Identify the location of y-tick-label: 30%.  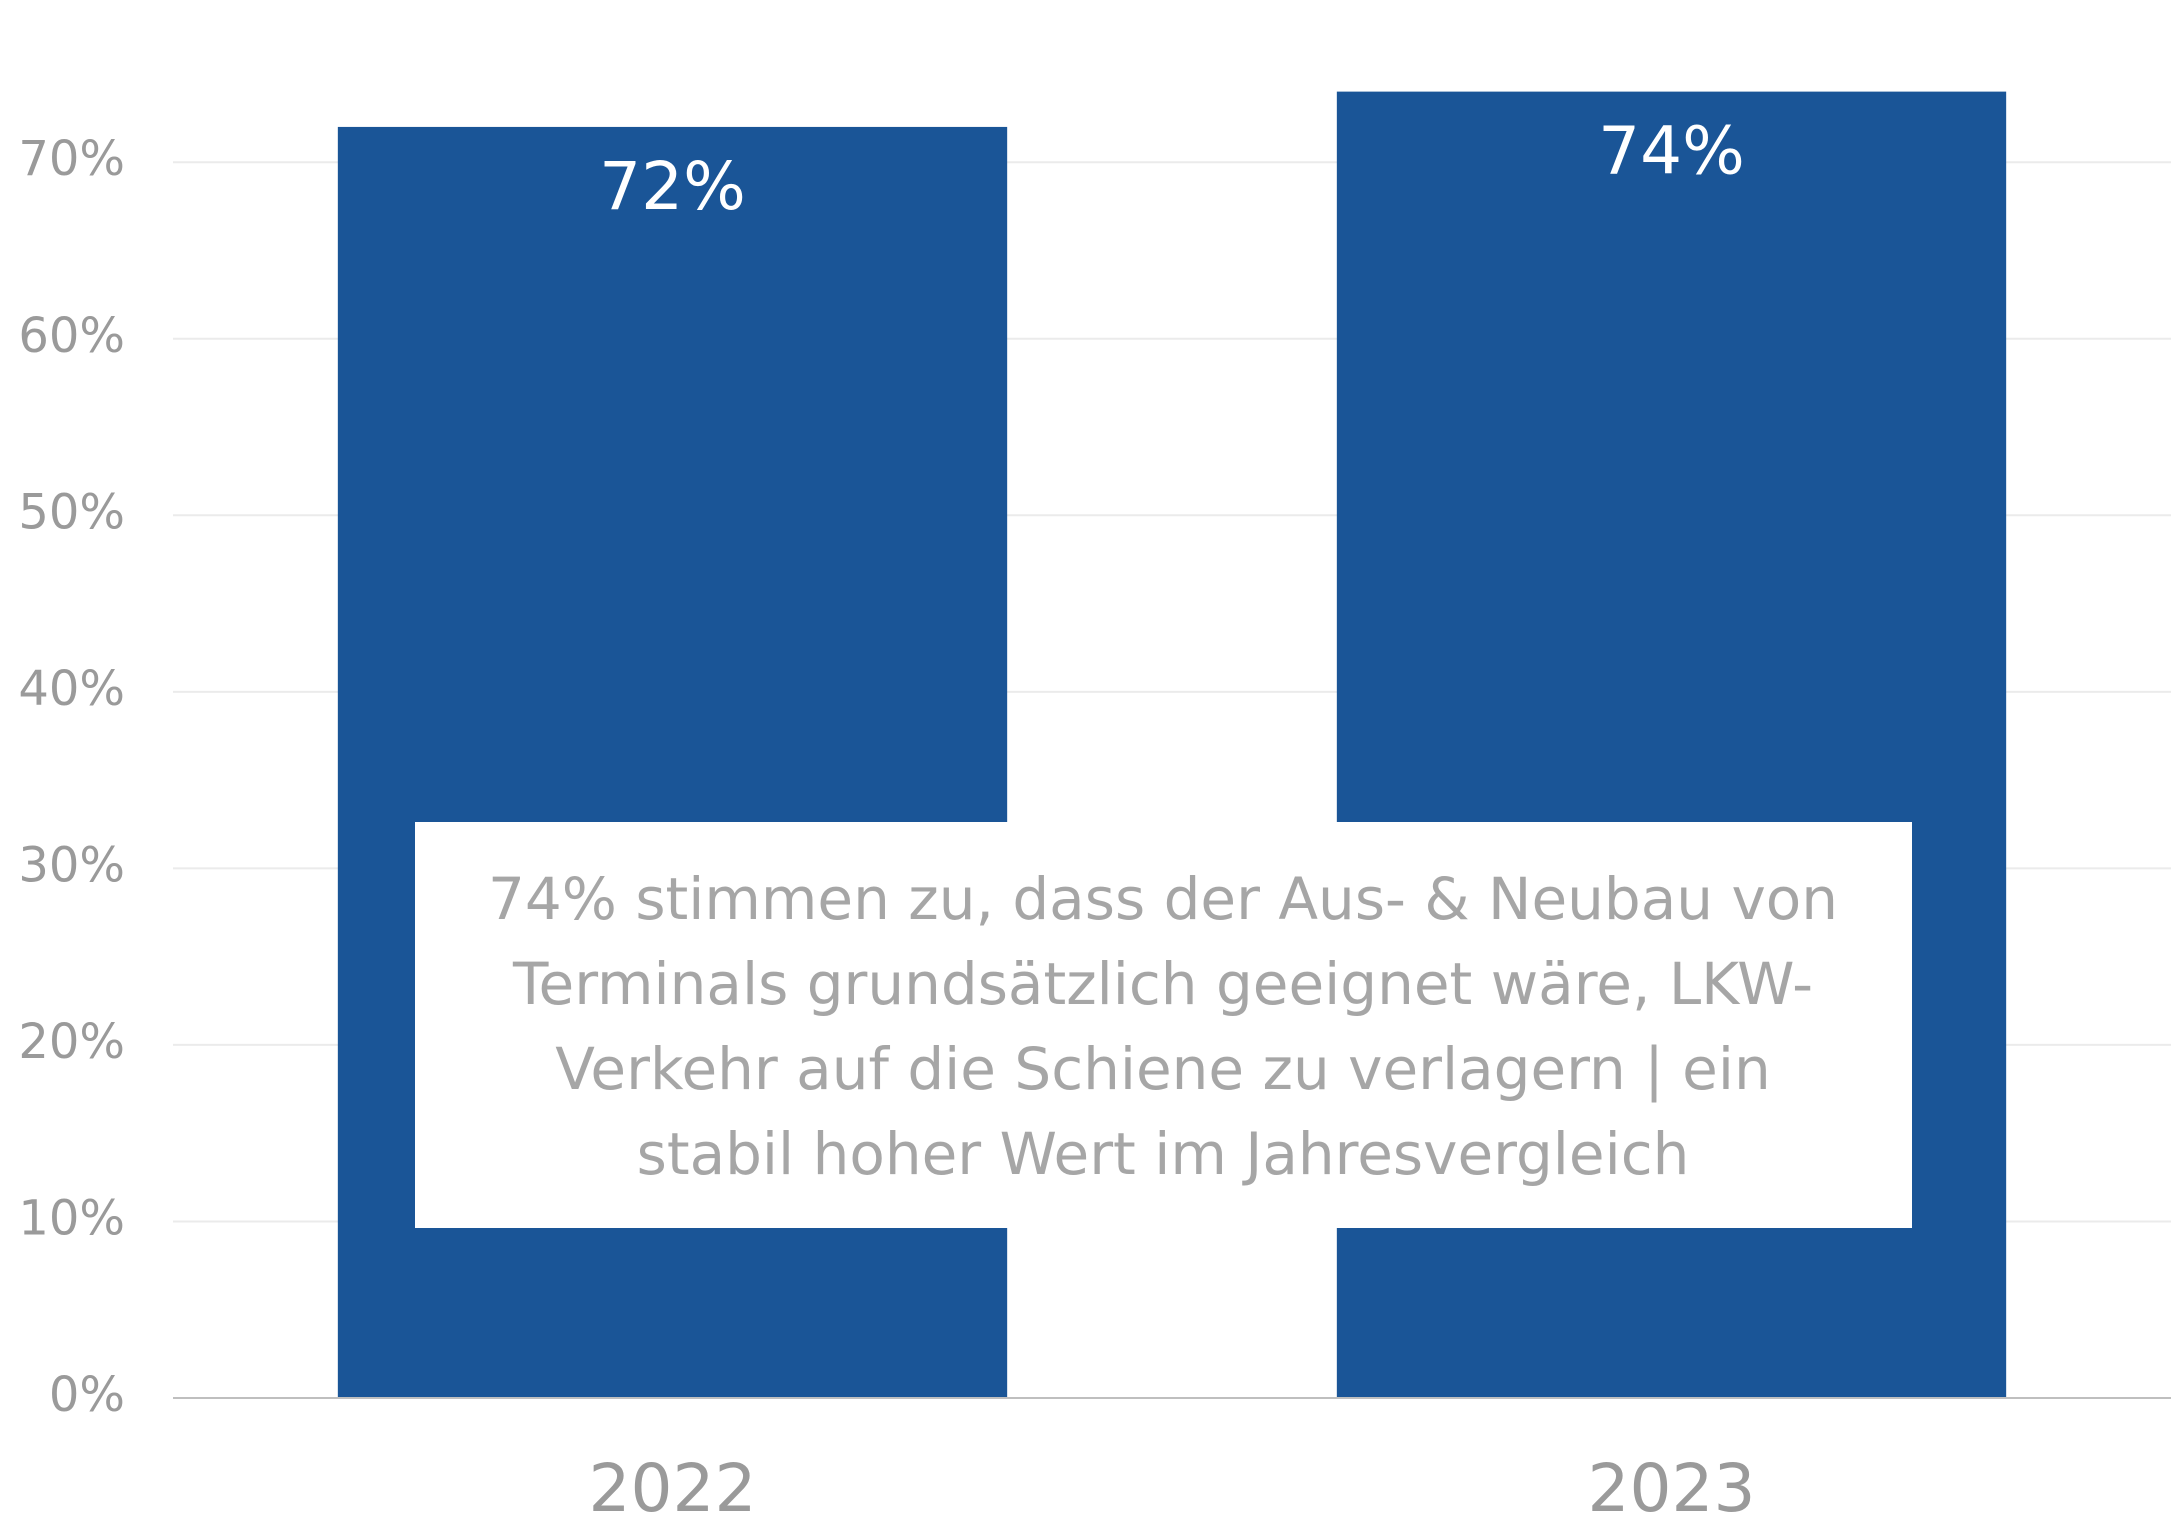
(71, 865).